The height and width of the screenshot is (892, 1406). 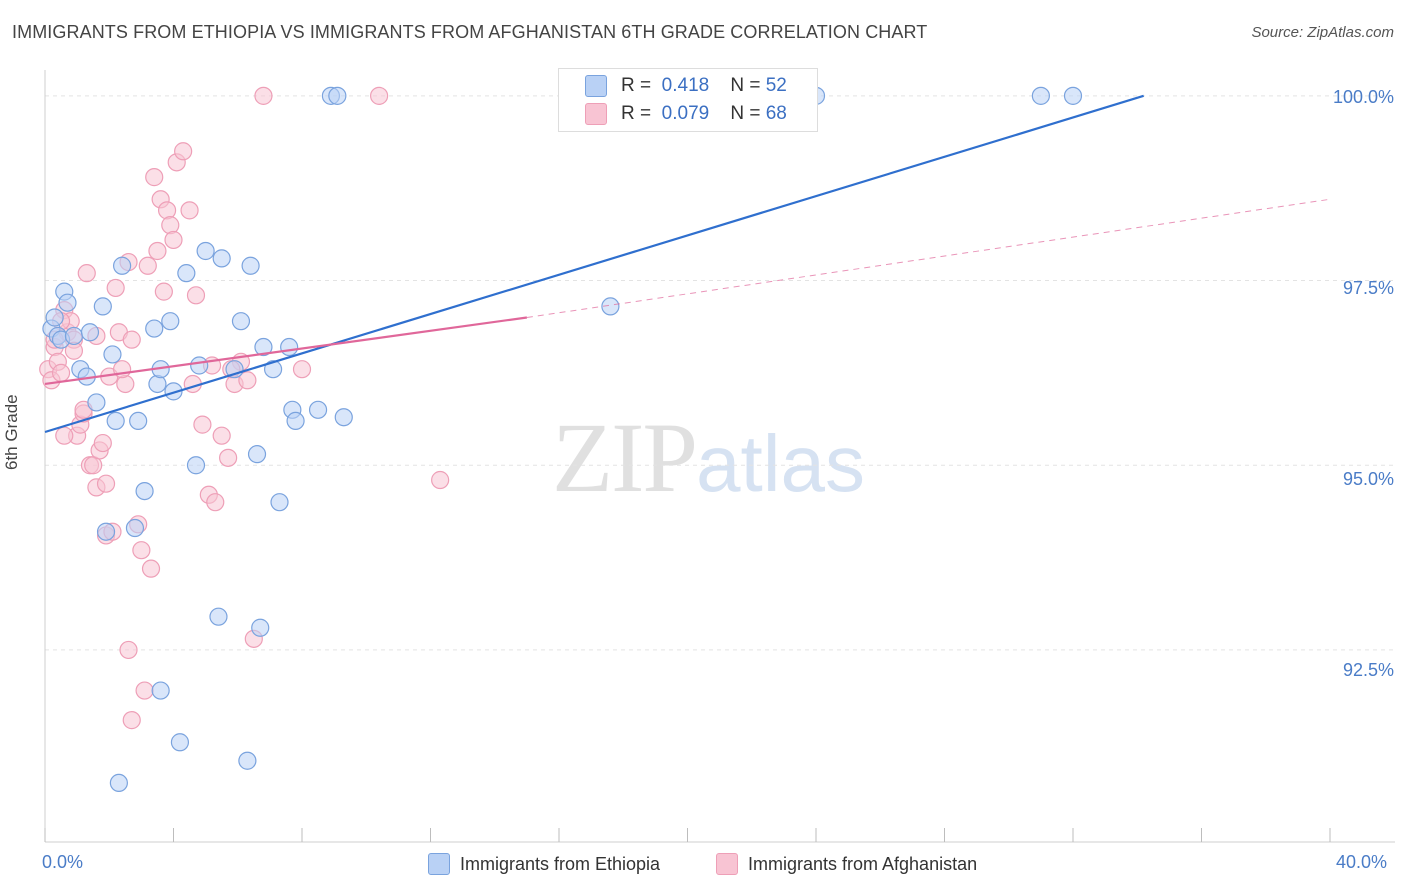 I want to click on x-tick-label-left: 0.0%, so click(x=63, y=862).